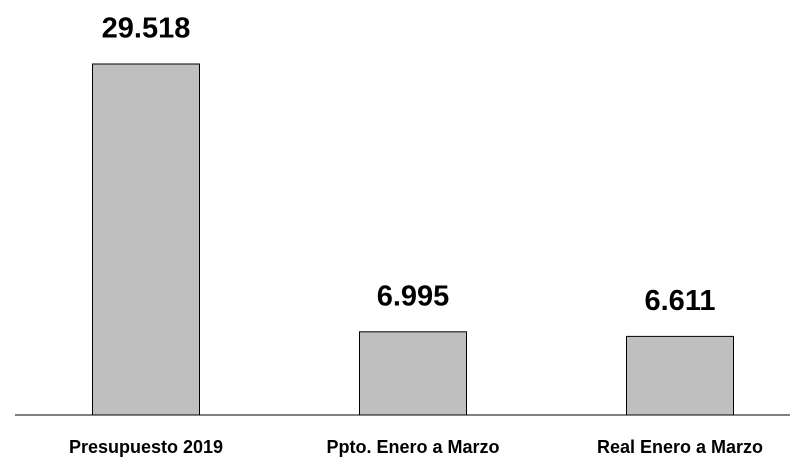  I want to click on value-label: 6.995, so click(413, 296).